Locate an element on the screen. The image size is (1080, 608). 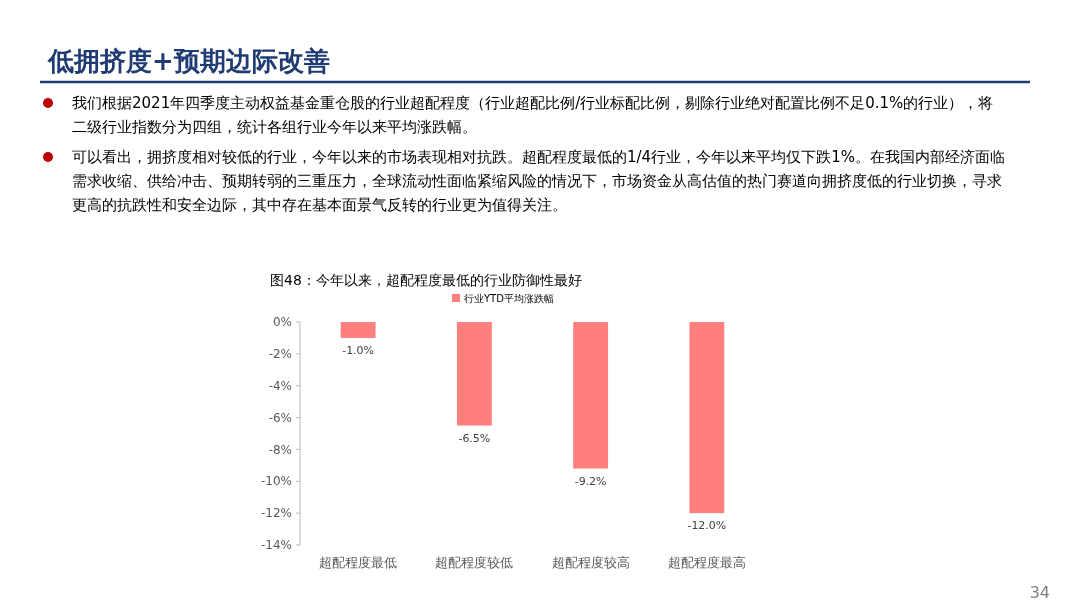
chart-subtitle: 低拥挤度+预期边际改善 is located at coordinates (188, 61).